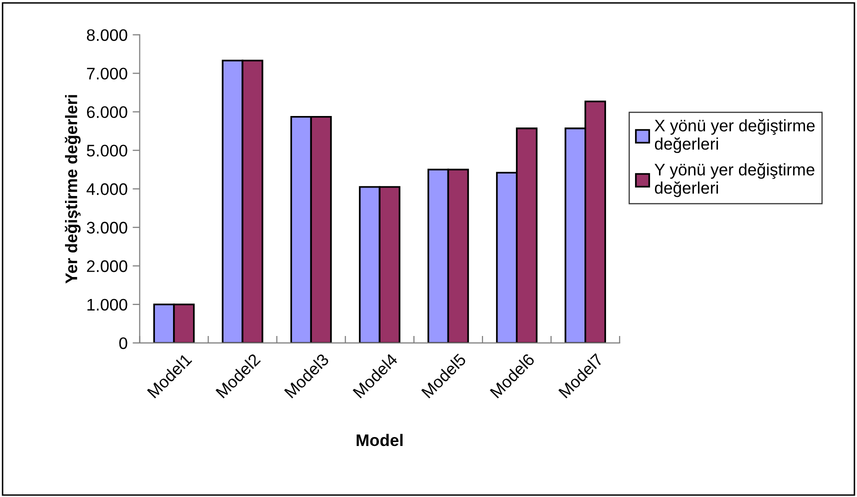 This screenshot has width=857, height=497. What do you see at coordinates (107, 74) in the screenshot?
I see `y-tick-label: 7.000` at bounding box center [107, 74].